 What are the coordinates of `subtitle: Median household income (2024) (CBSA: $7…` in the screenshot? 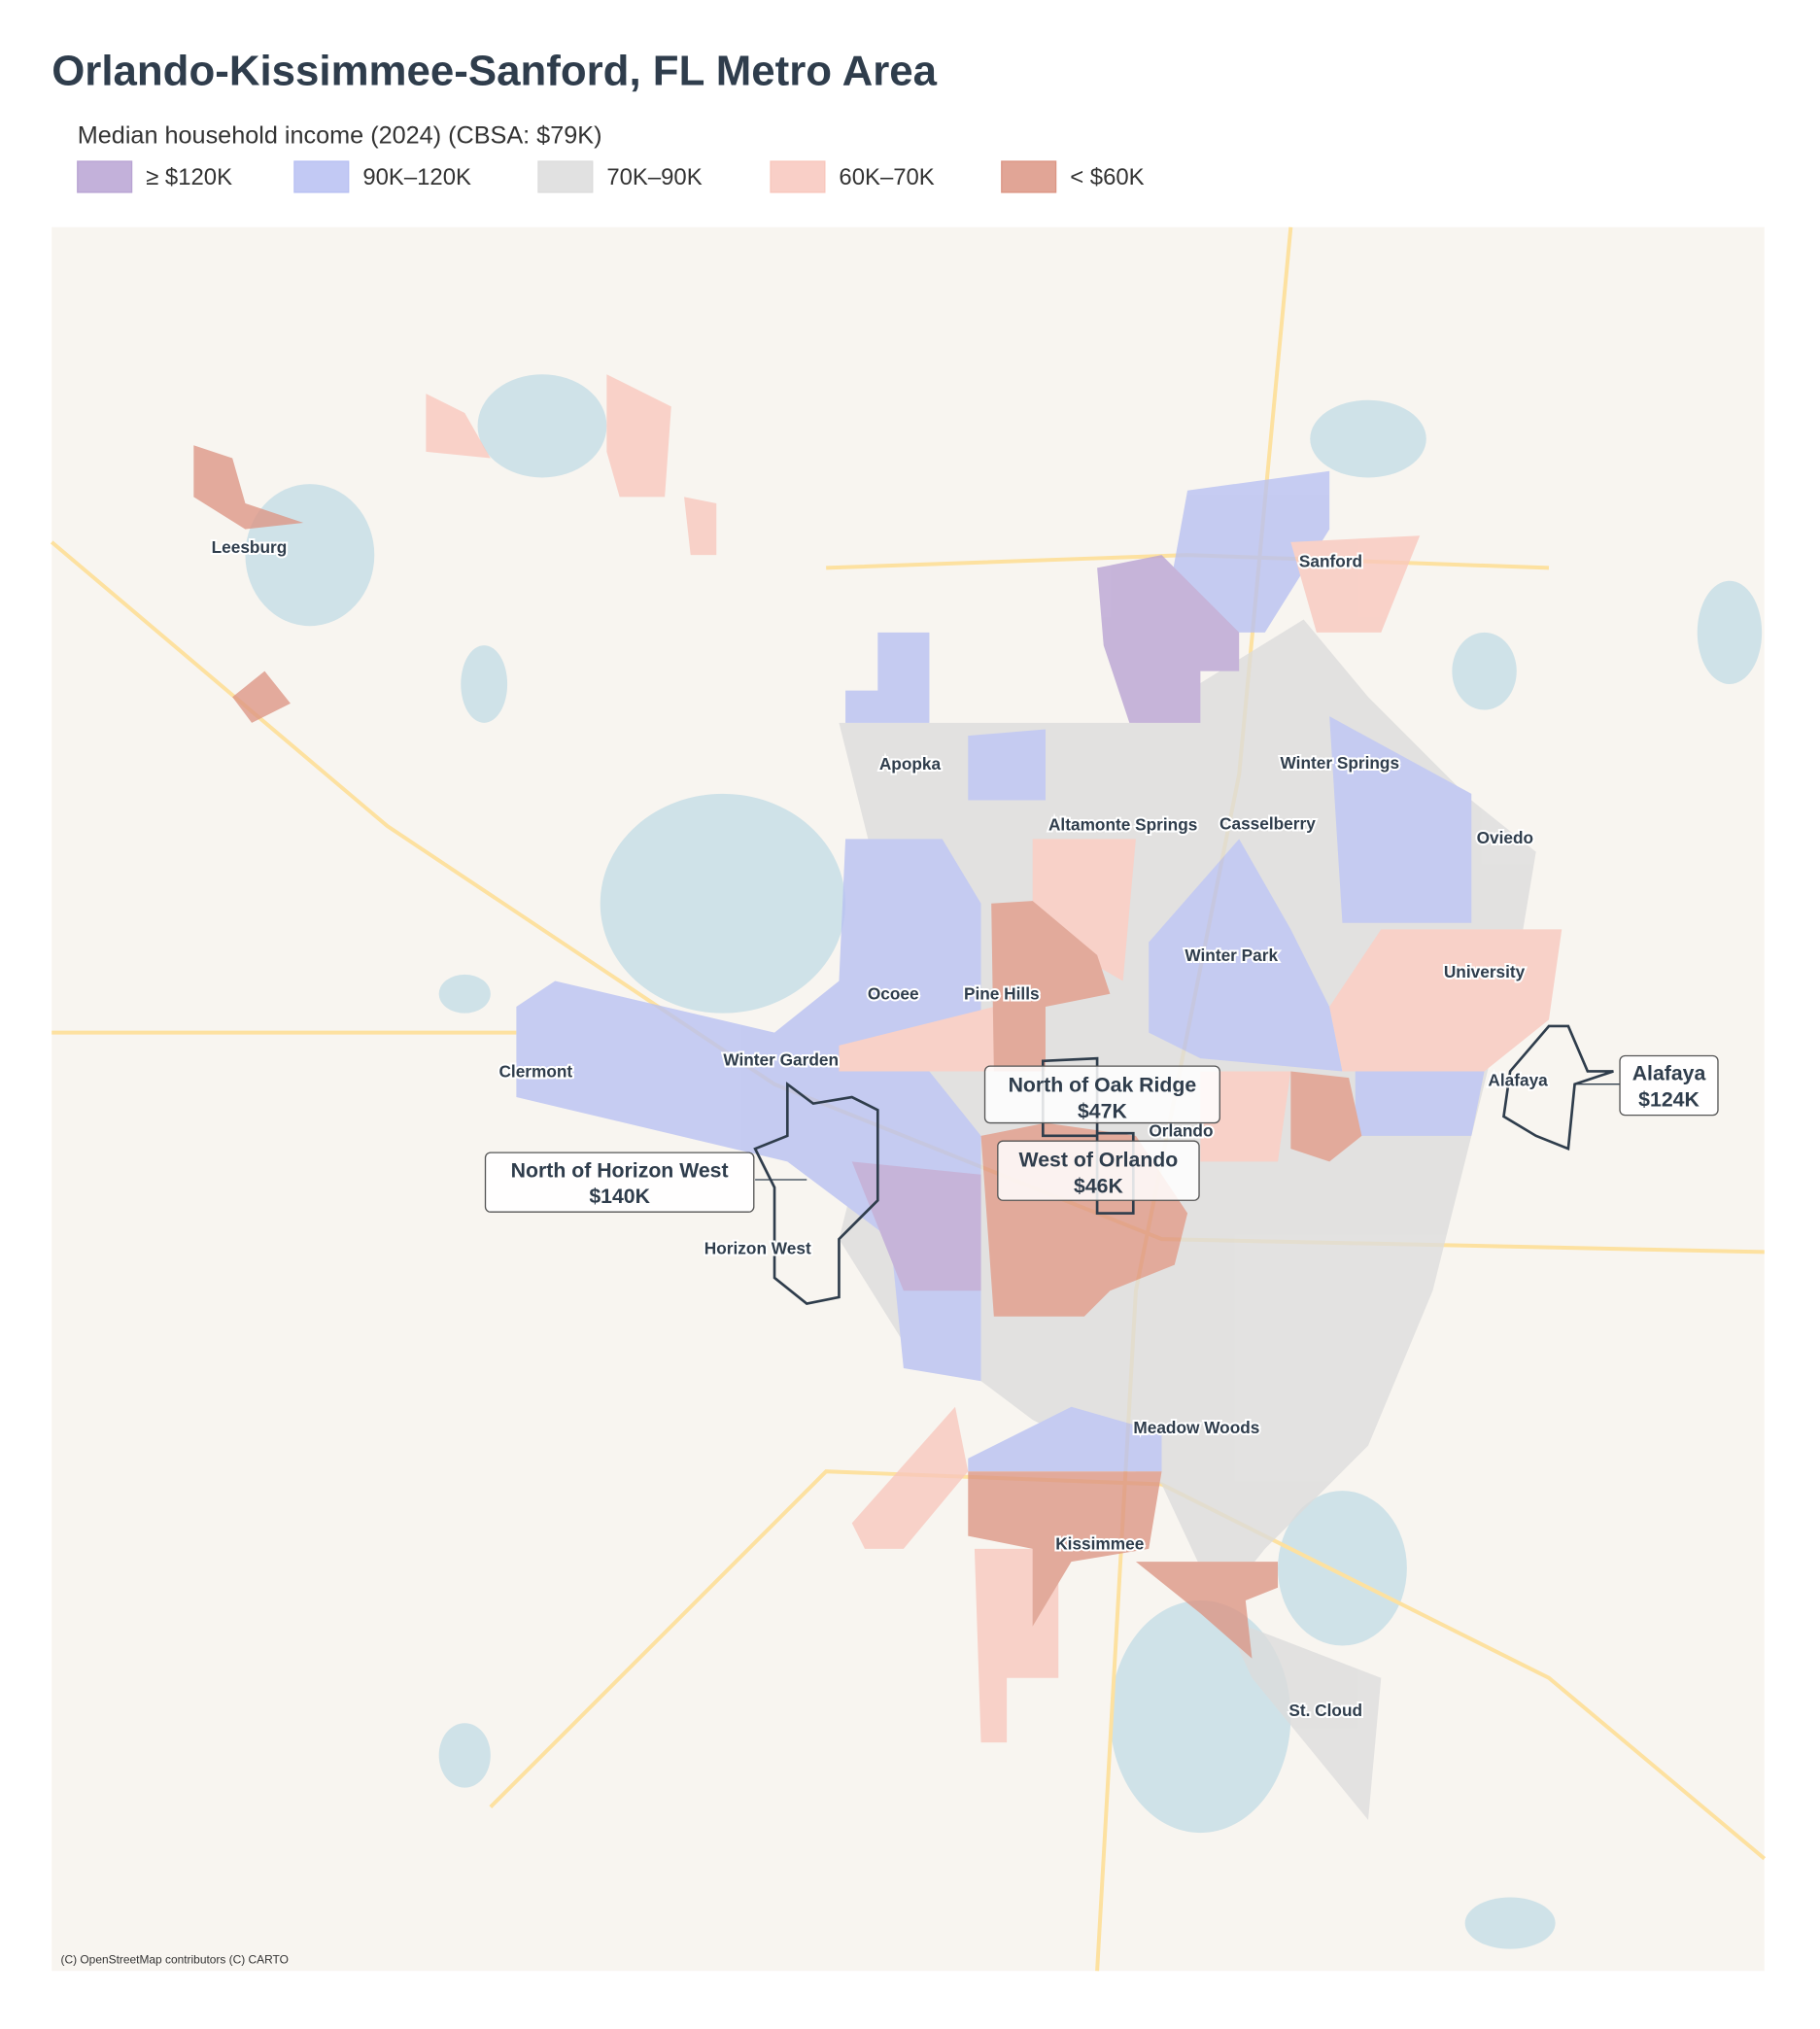 It's located at (340, 135).